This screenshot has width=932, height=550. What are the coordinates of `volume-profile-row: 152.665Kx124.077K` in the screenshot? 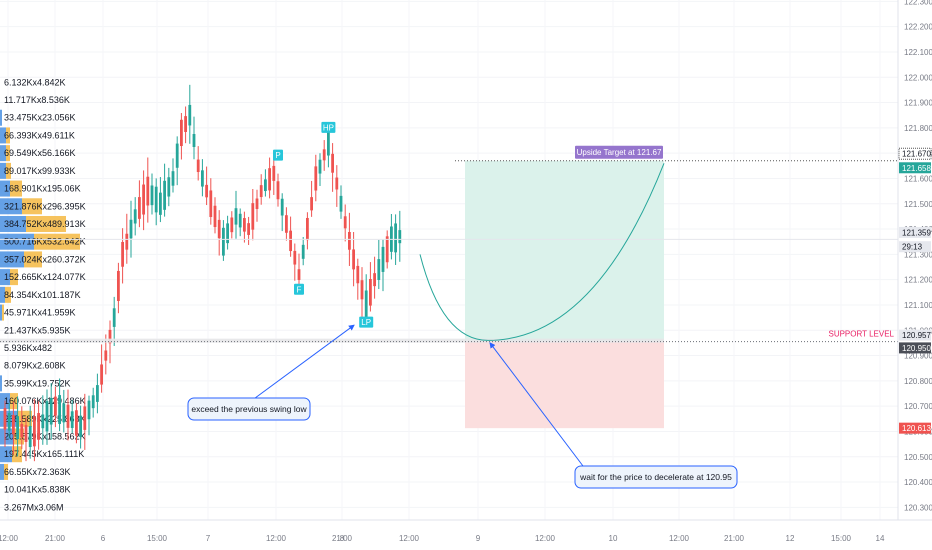 It's located at (43, 277).